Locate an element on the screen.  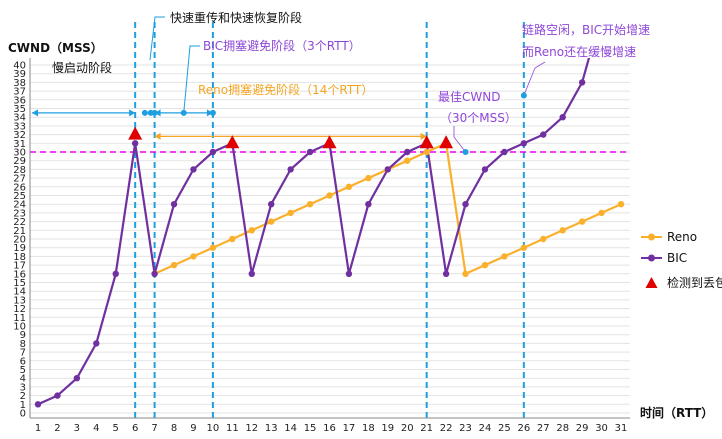
x-tick-16: 16 is located at coordinates (329, 428).